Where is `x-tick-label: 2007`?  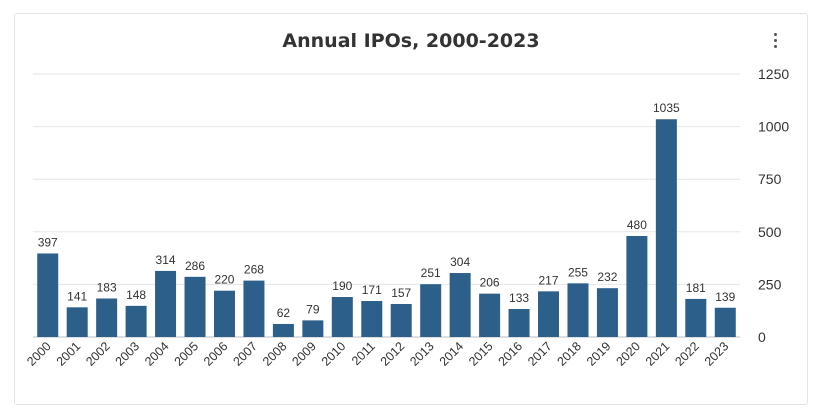
x-tick-label: 2007 is located at coordinates (245, 354).